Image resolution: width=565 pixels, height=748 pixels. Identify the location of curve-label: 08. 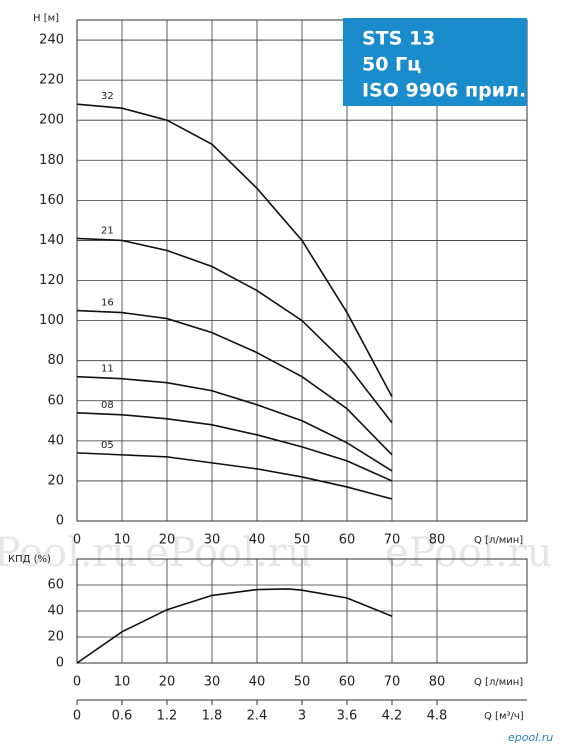
(107, 405).